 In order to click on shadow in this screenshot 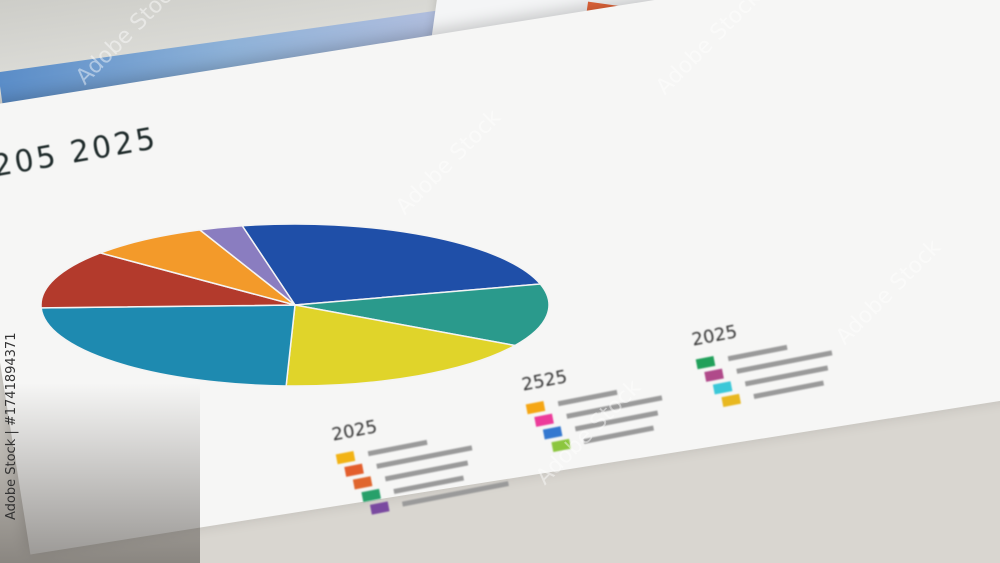, I will do `click(100, 473)`.